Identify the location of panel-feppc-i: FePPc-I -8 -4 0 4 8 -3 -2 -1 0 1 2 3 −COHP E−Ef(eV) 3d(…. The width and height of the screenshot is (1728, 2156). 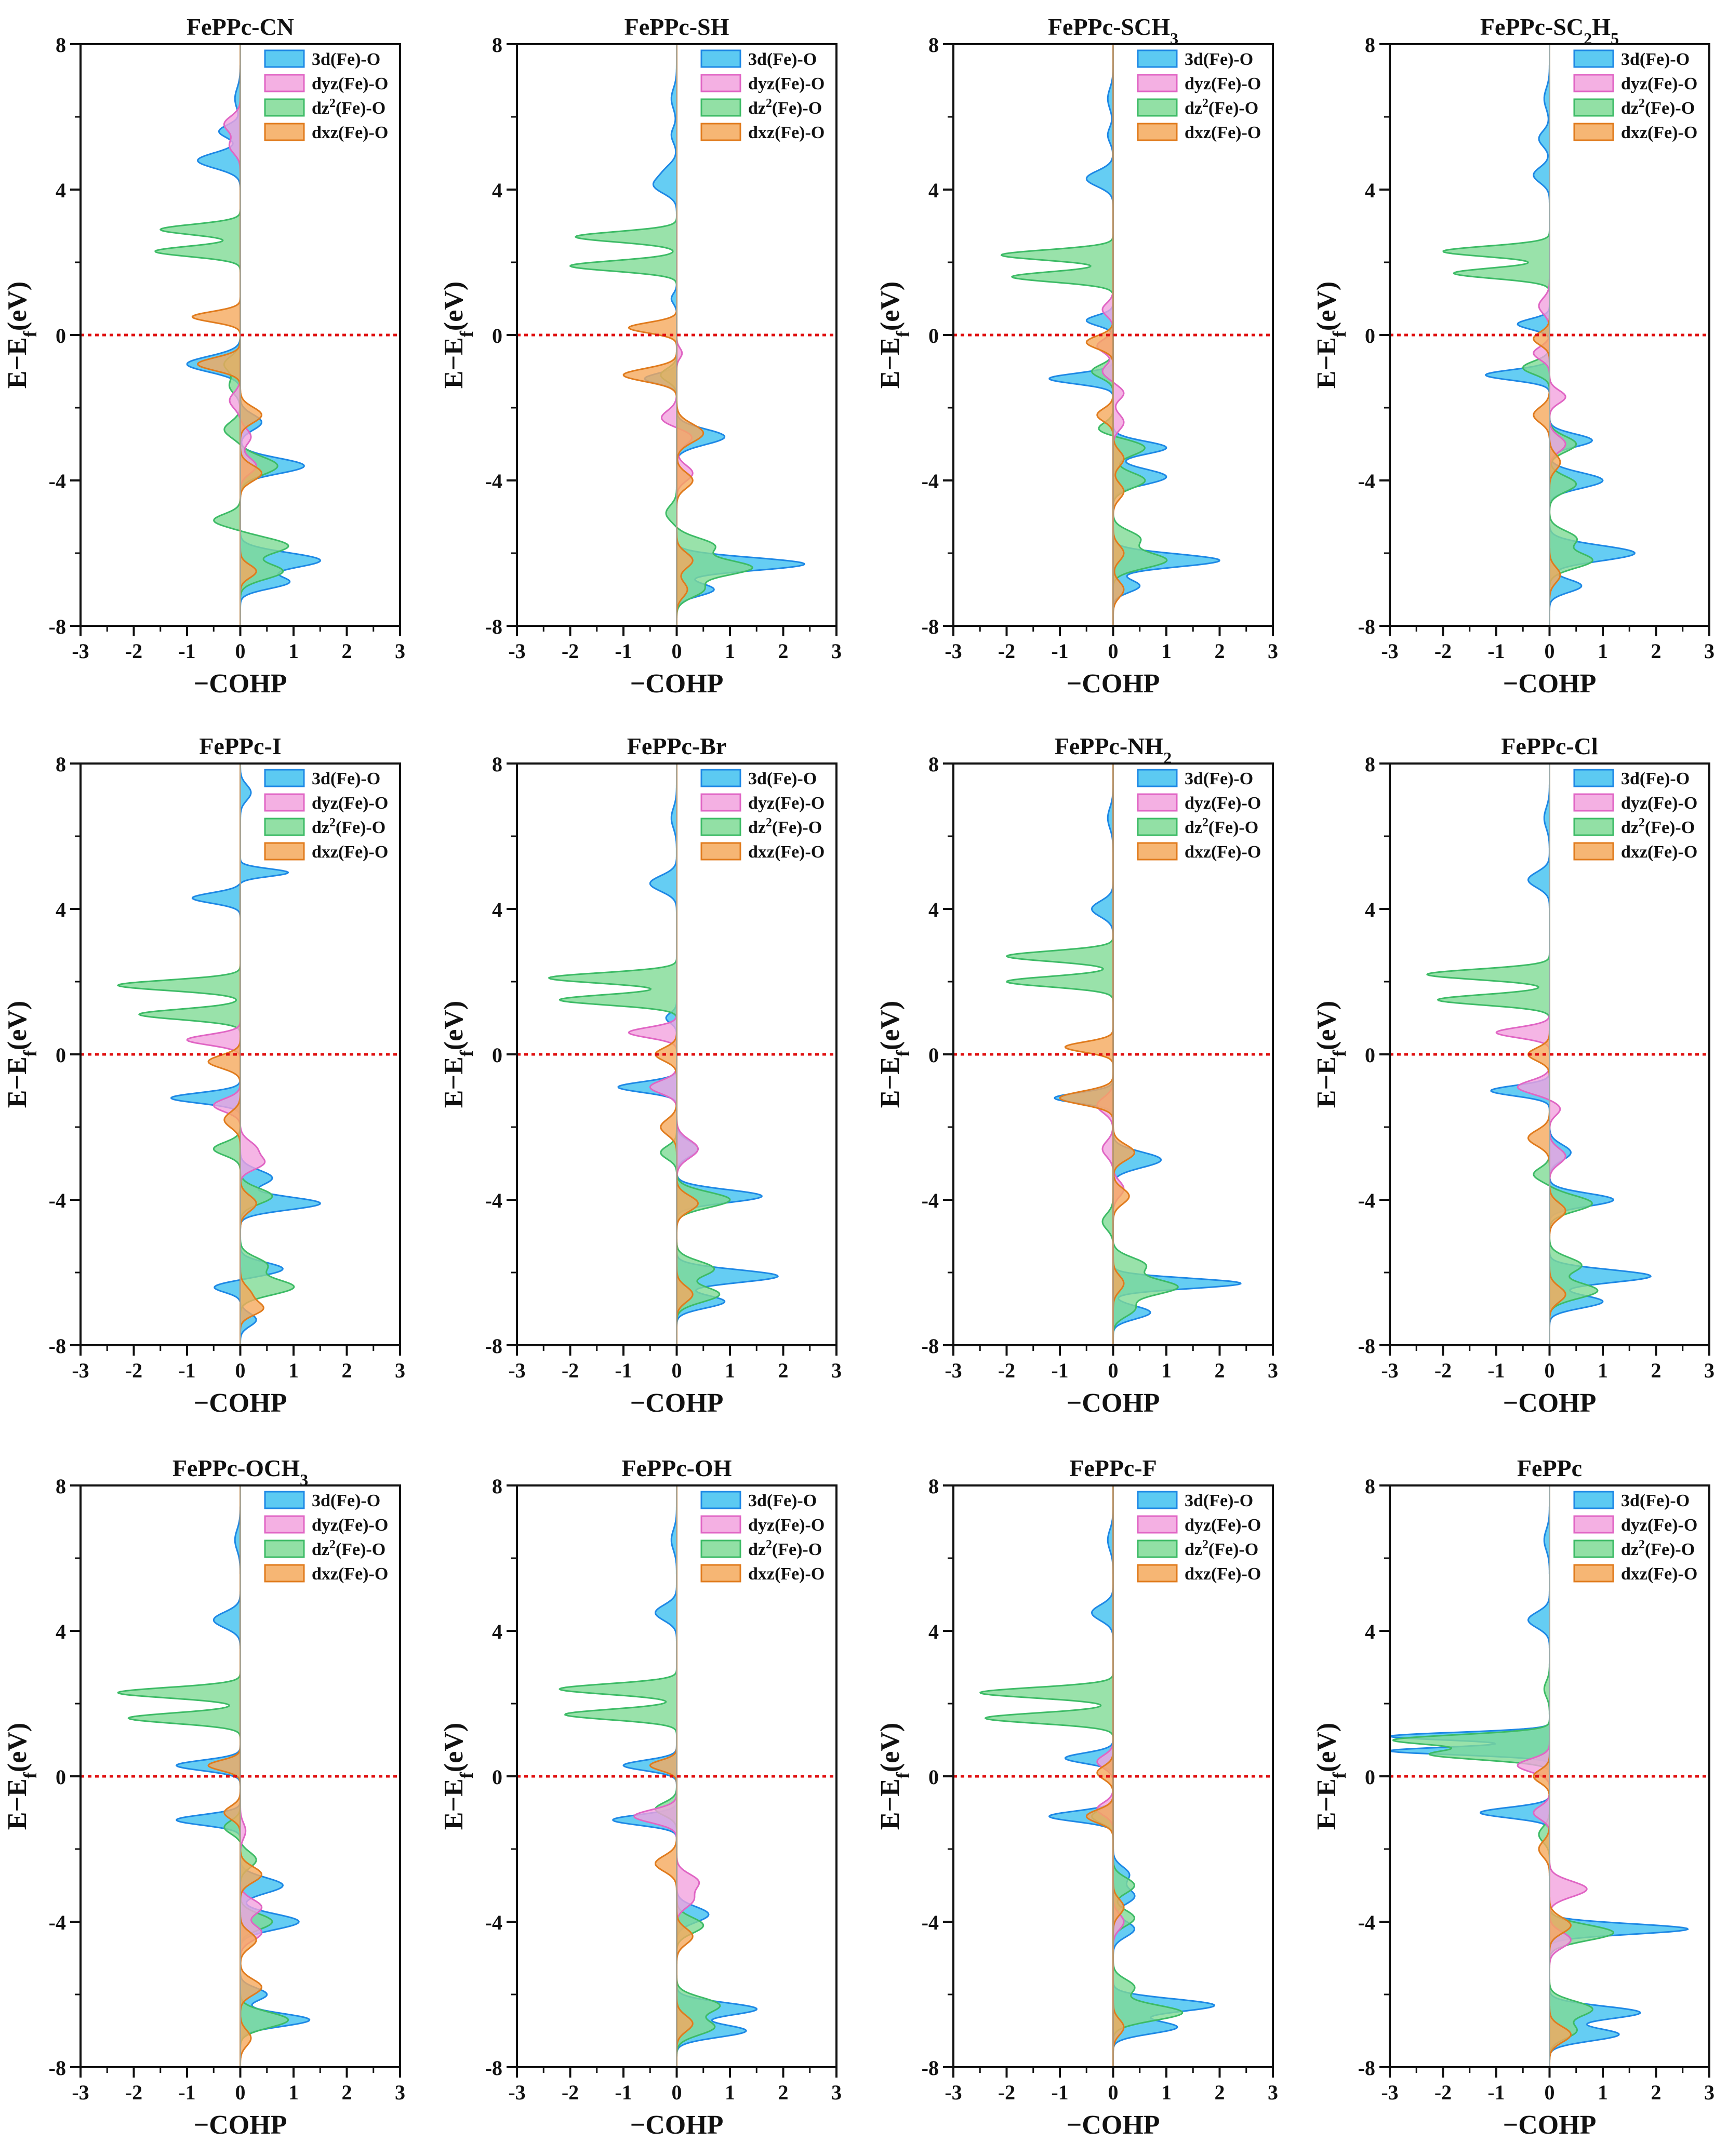
(204, 1075).